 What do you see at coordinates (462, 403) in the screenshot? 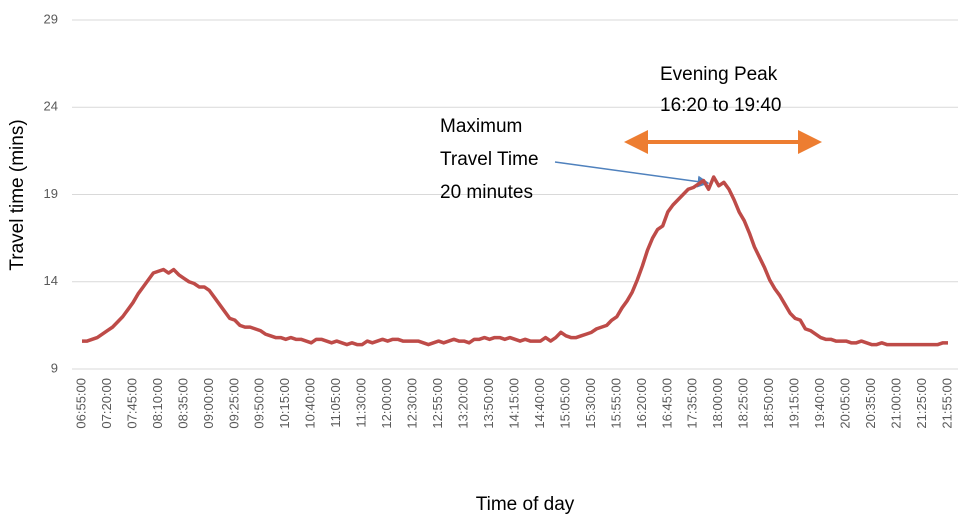
I see `x-tick-label: 13:20:00` at bounding box center [462, 403].